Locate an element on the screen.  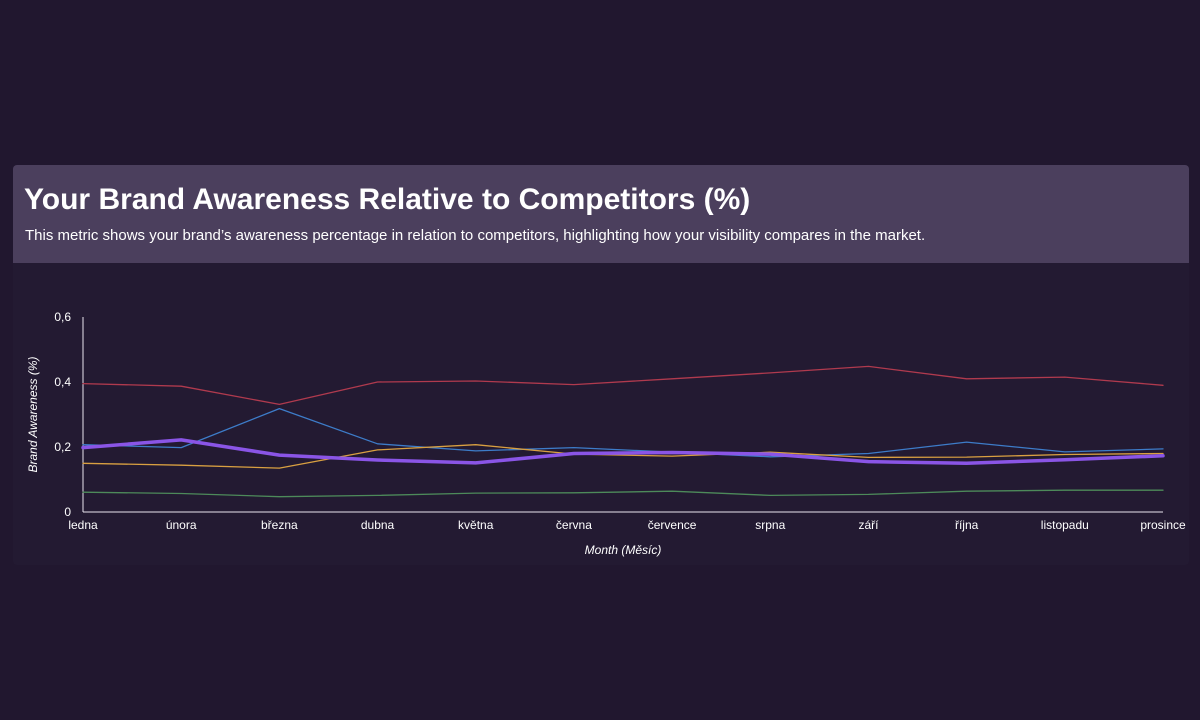
x-tick-label: října is located at coordinates (967, 525).